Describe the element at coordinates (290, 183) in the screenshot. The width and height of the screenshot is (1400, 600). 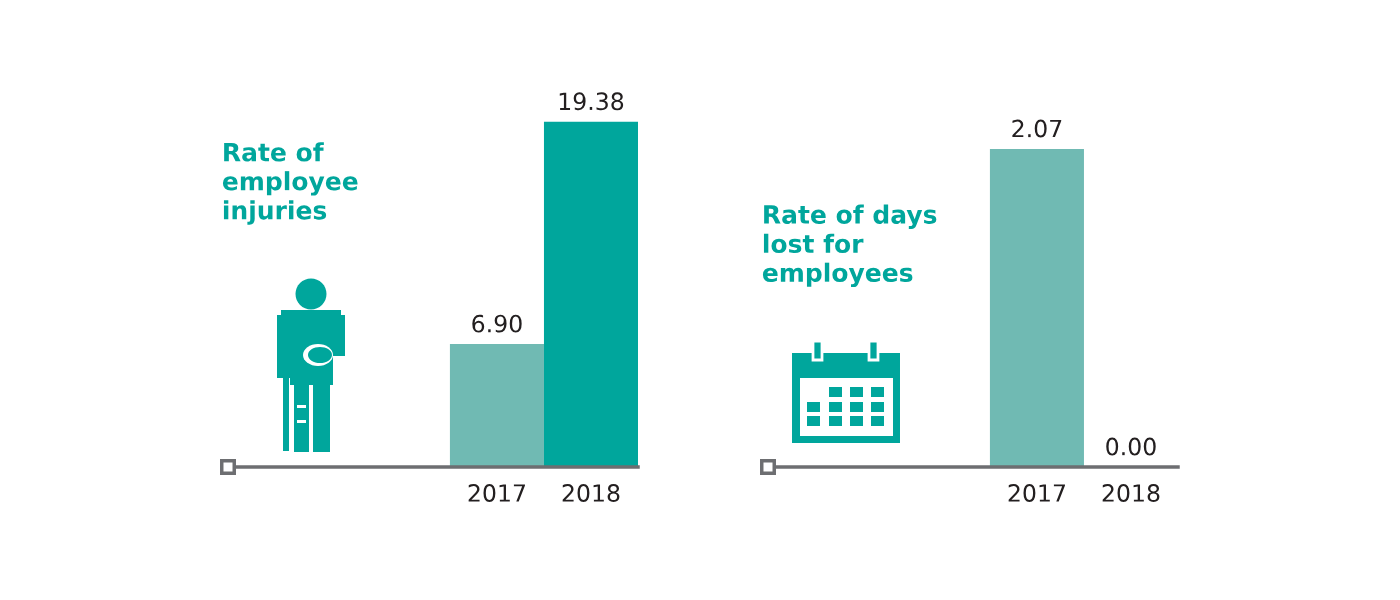
I see `text: Rate of employee injuries` at that location.